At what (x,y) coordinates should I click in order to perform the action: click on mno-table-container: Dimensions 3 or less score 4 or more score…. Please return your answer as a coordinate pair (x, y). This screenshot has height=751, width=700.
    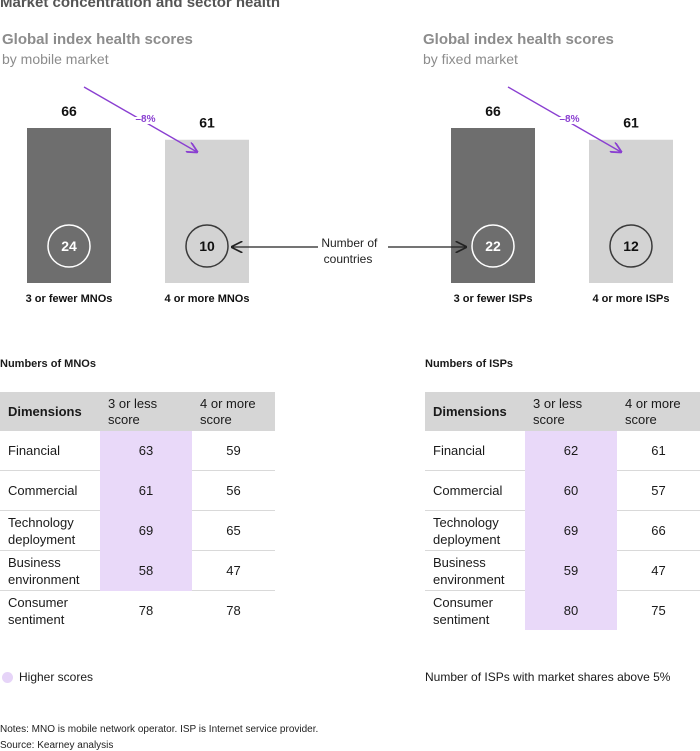
    Looking at the image, I should click on (137, 511).